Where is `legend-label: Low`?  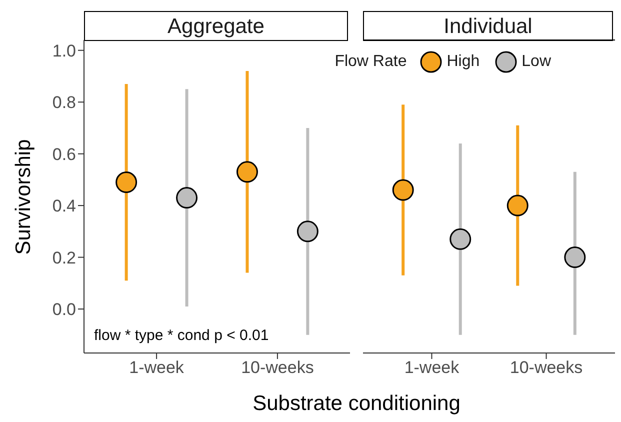 legend-label: Low is located at coordinates (536, 62).